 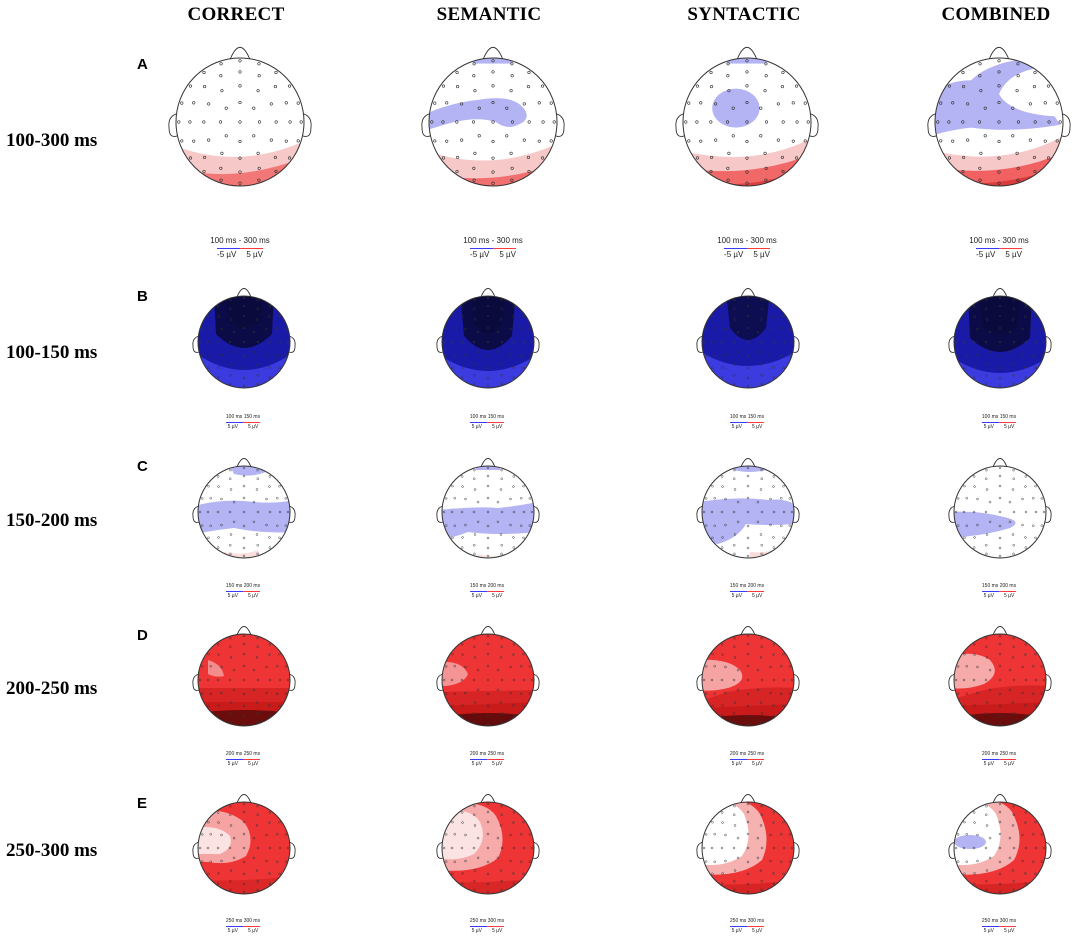 I want to click on time-label-100-150: 100-150 ms, so click(x=52, y=352).